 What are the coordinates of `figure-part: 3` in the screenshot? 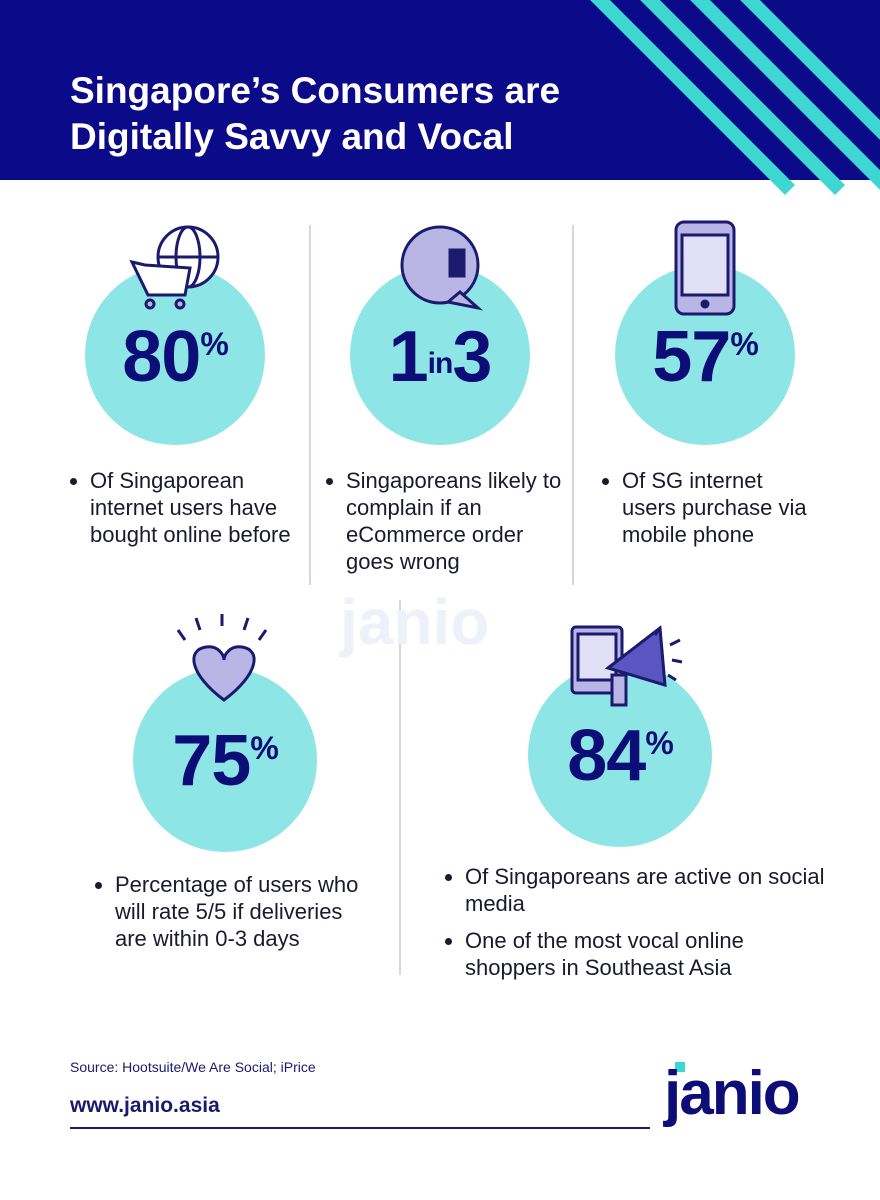 It's located at (472, 357).